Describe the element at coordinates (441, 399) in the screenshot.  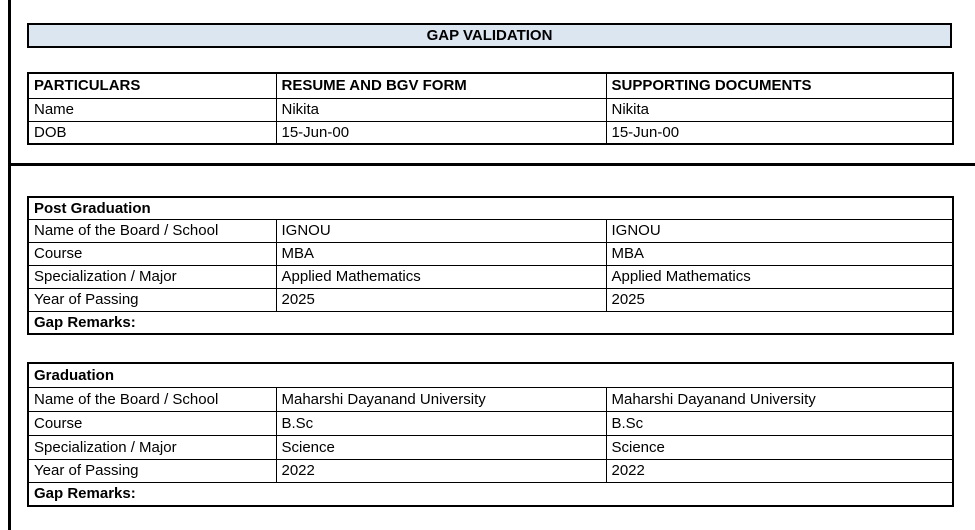
I see `resume-value-cell: Maharshi Dayanand University` at that location.